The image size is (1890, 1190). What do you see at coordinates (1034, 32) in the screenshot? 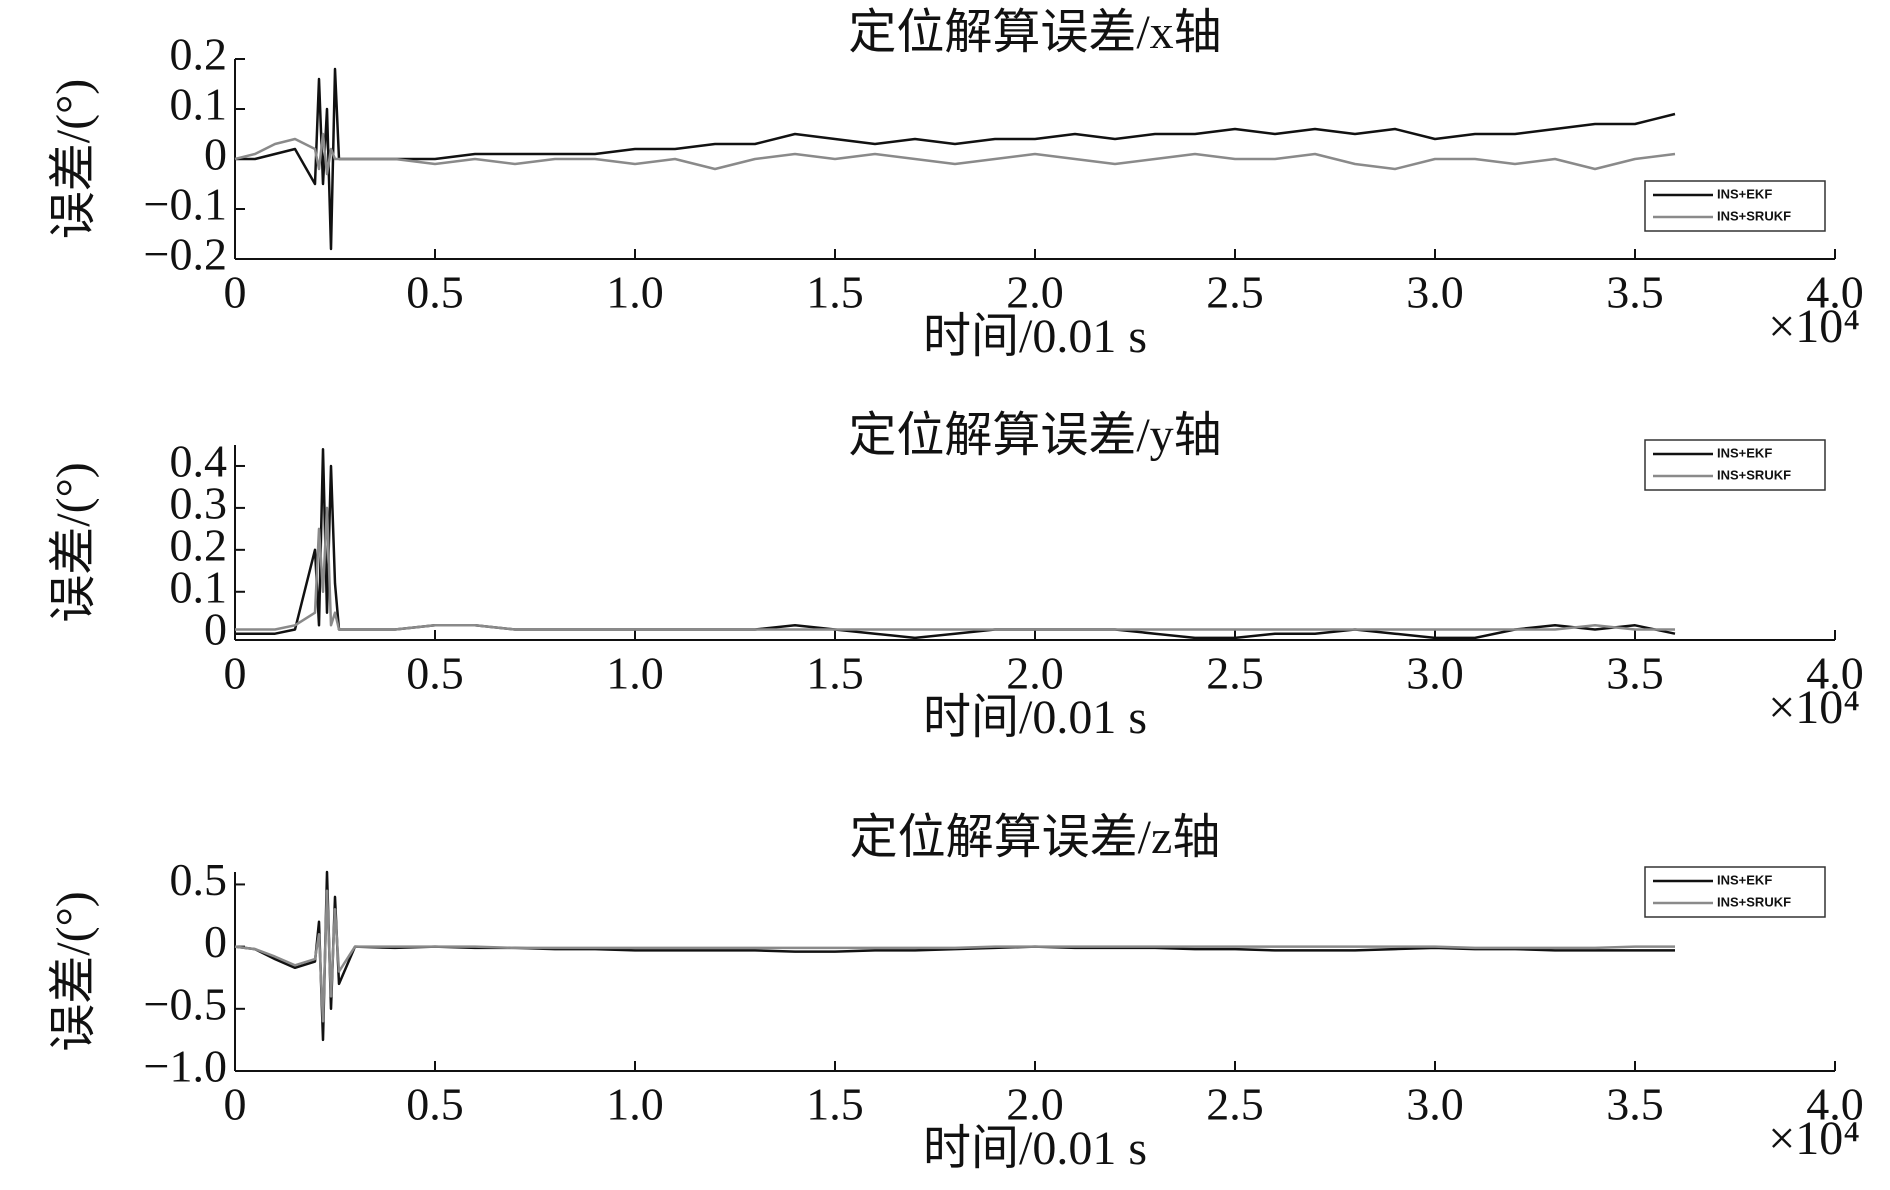
I see `chart-title: 定位解算误差/x轴` at bounding box center [1034, 32].